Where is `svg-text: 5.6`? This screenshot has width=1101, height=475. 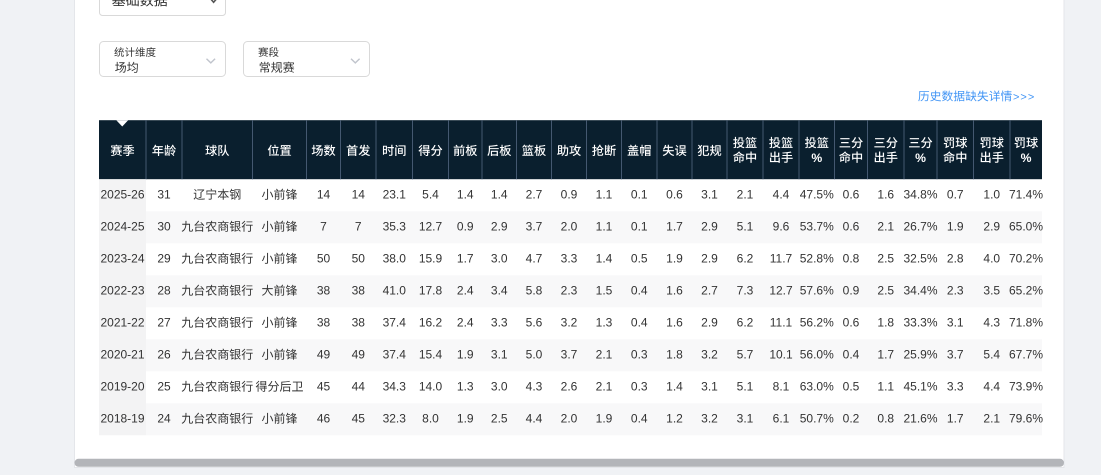
svg-text: 5.6 is located at coordinates (534, 323).